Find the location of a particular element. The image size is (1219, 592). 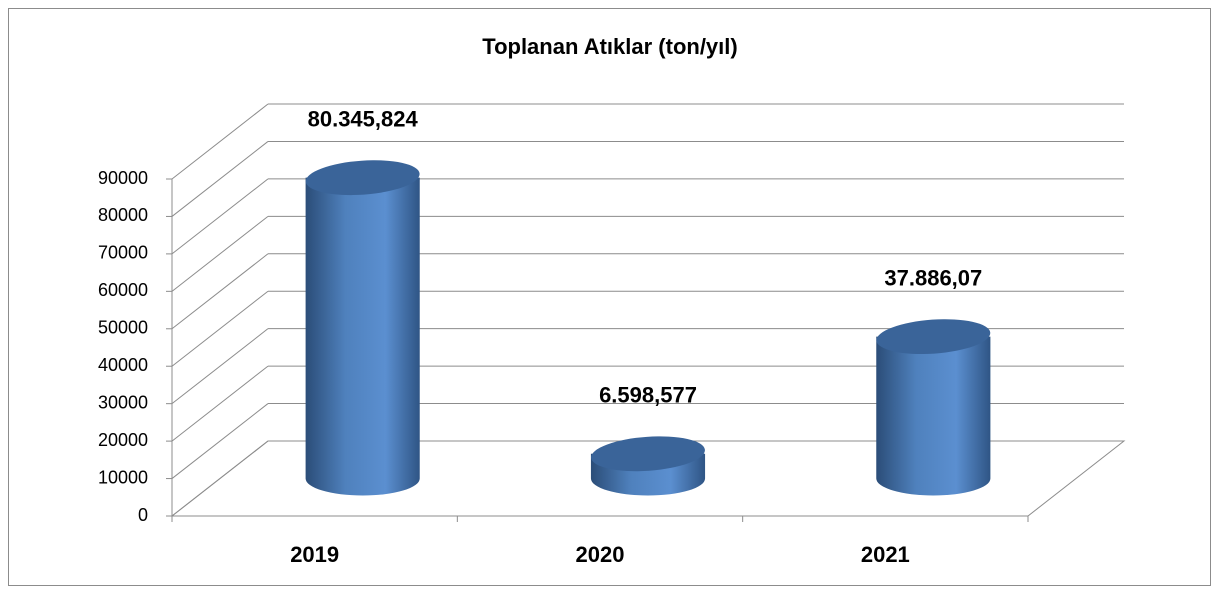

x-tick-label: 2019 is located at coordinates (314, 554).